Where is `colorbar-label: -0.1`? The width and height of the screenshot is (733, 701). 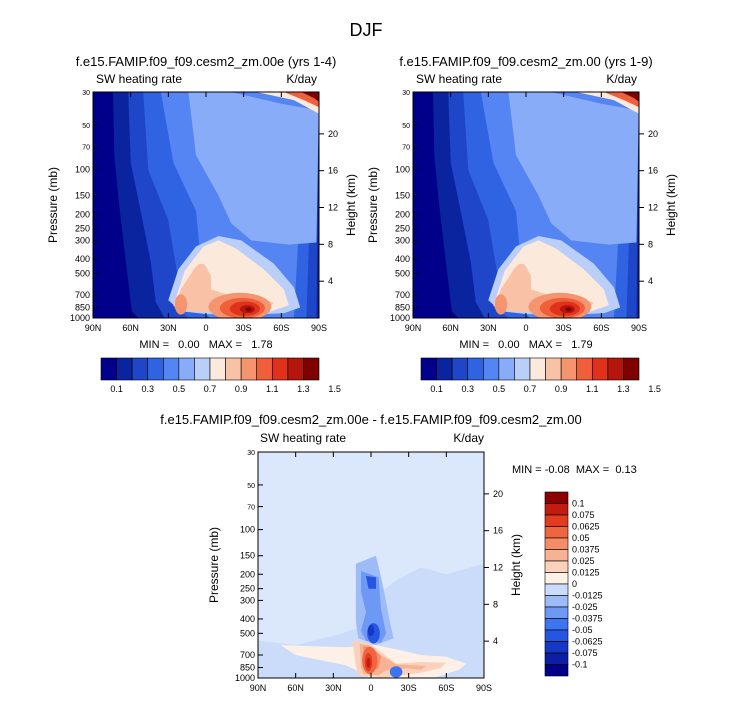 colorbar-label: -0.1 is located at coordinates (580, 665).